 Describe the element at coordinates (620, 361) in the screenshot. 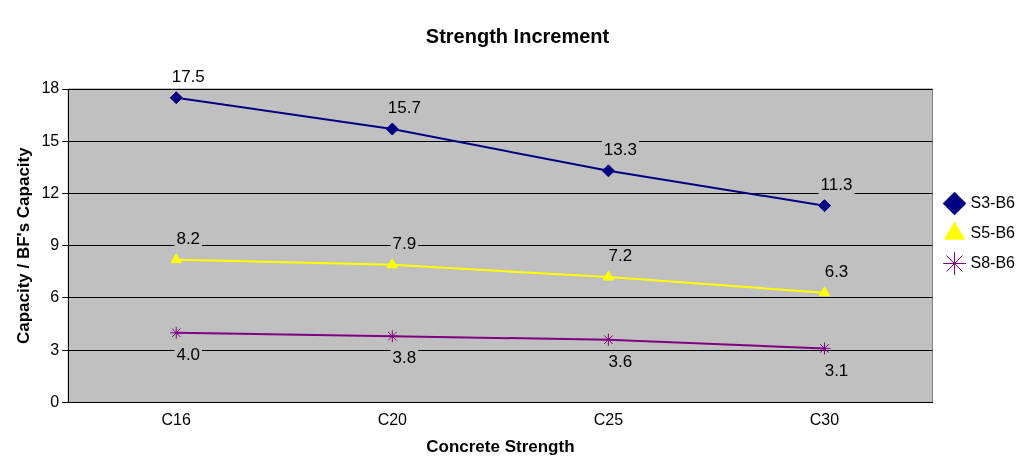

I see `data-label: 3.6` at that location.